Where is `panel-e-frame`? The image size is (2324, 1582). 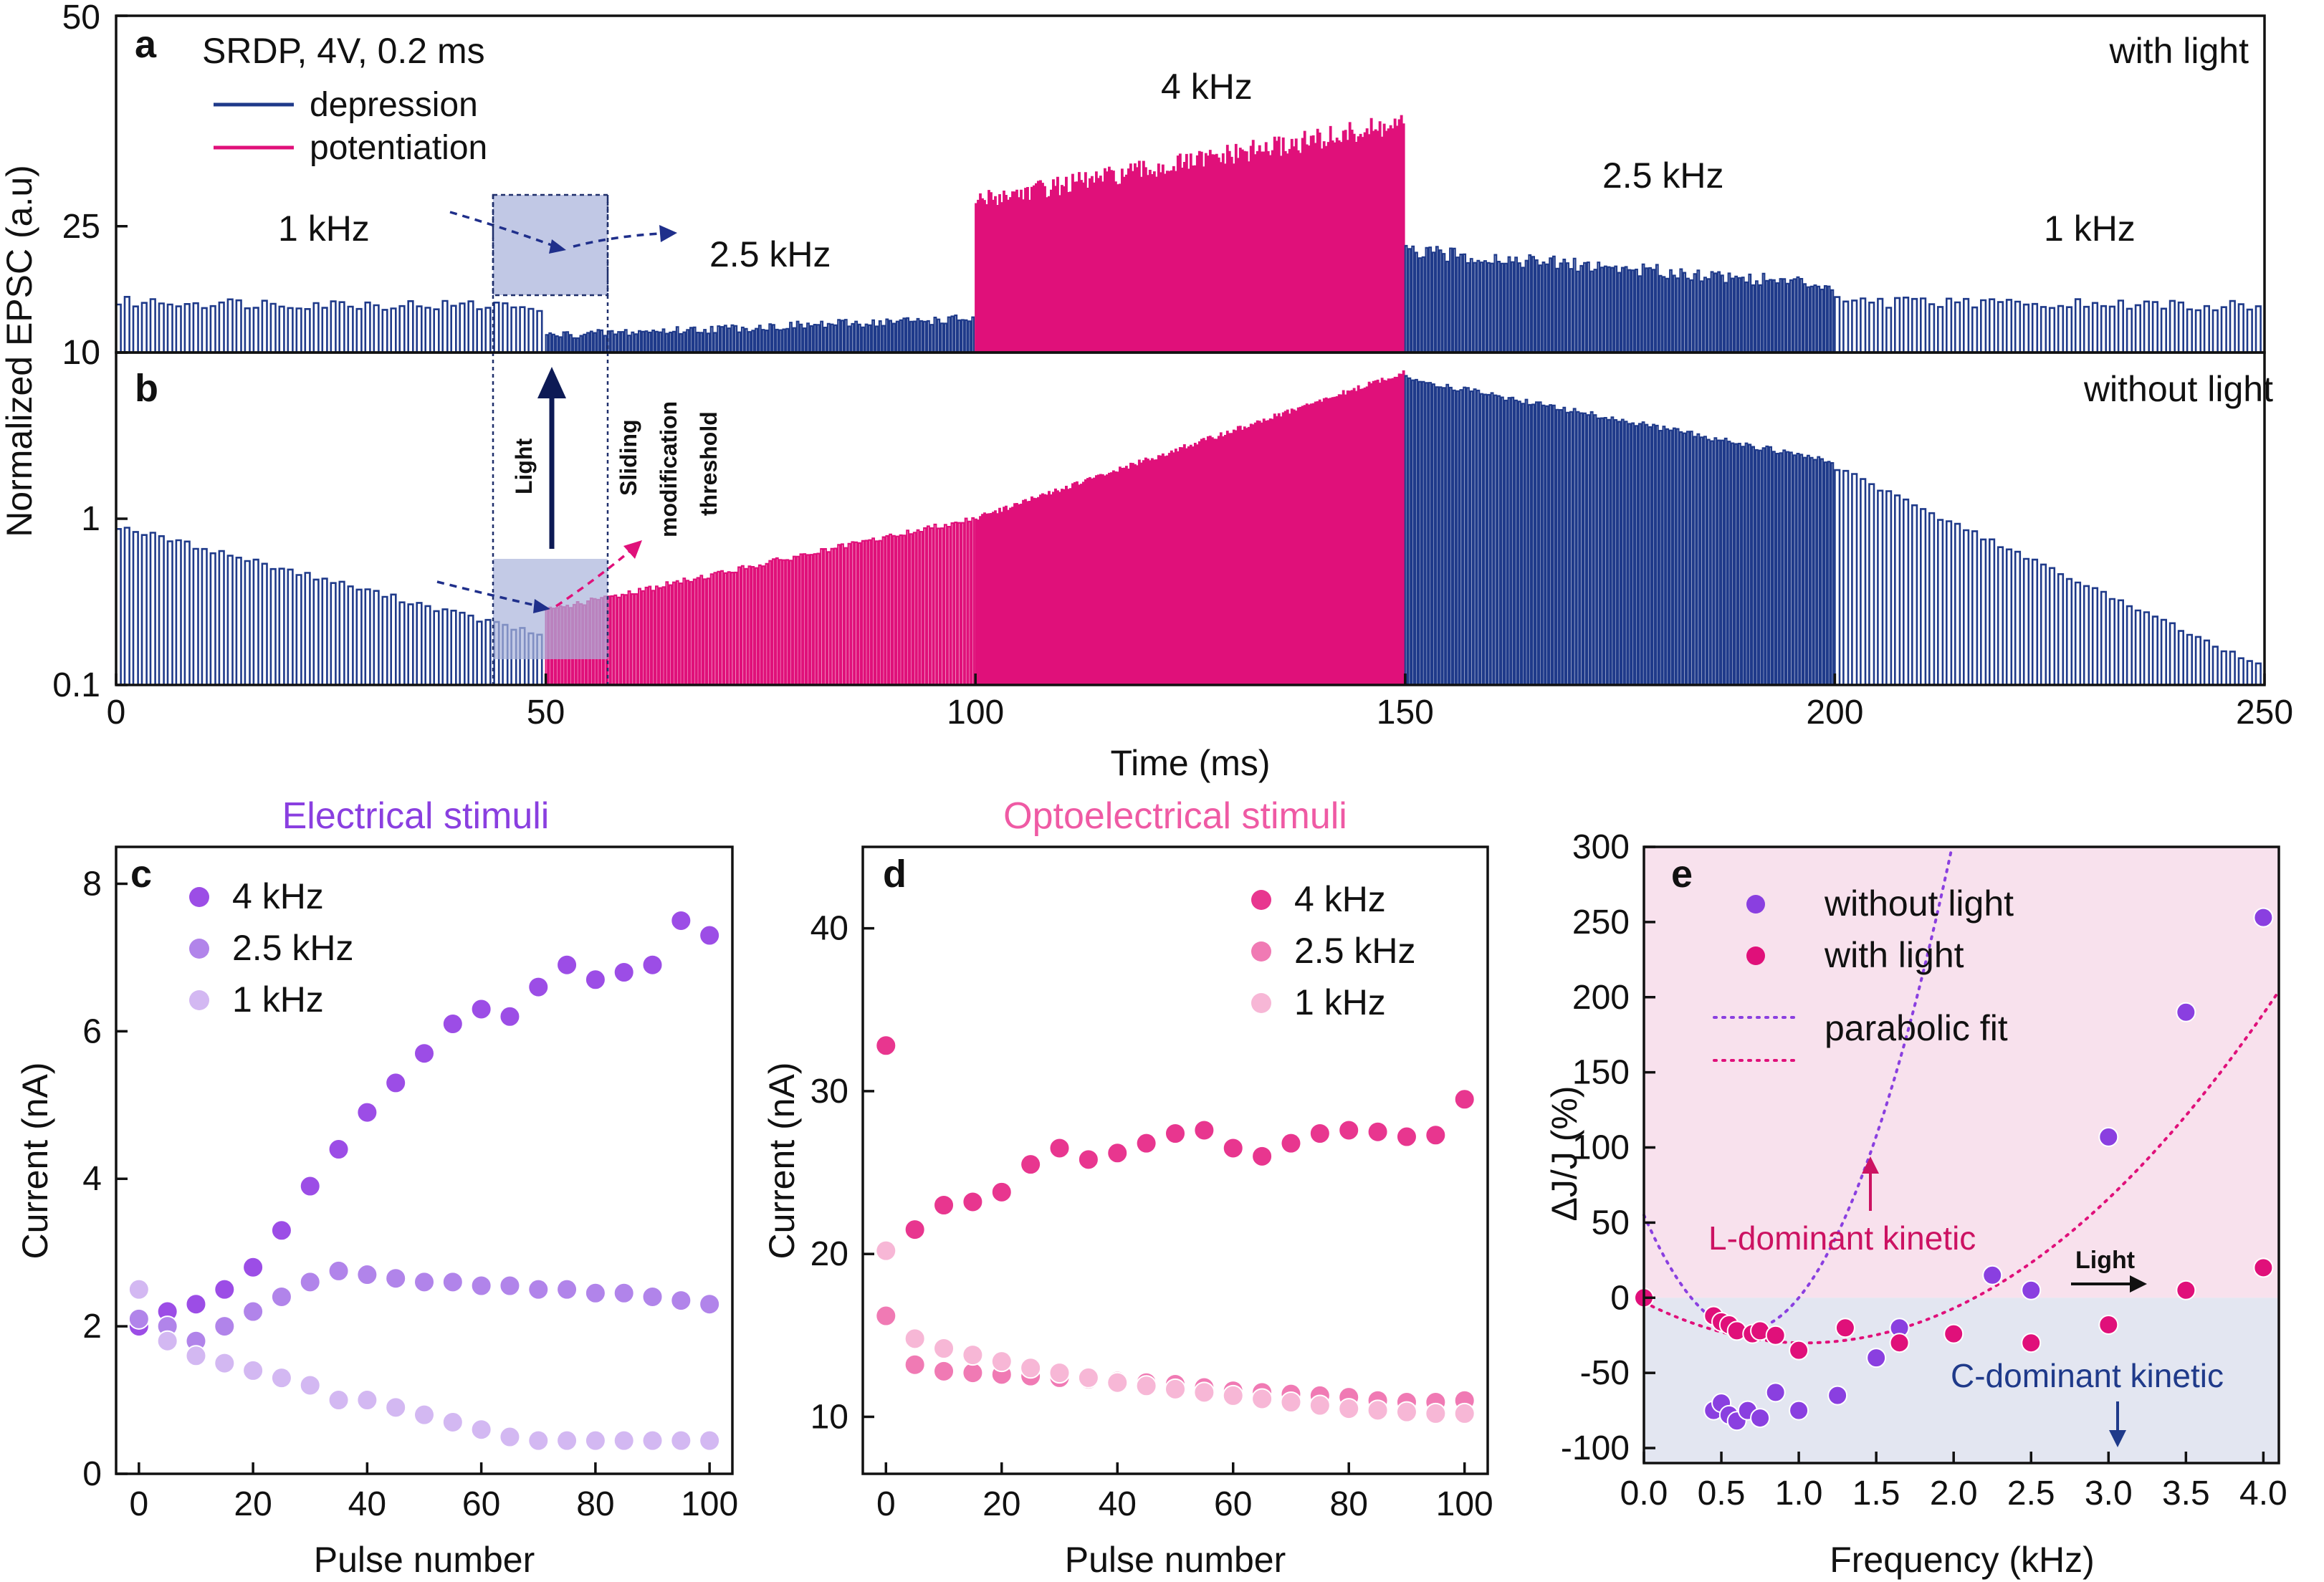 panel-e-frame is located at coordinates (1961, 1154).